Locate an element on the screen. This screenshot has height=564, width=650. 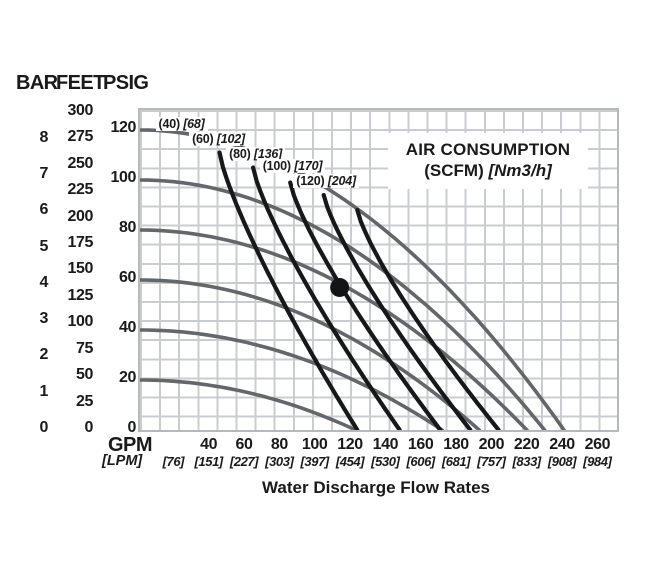
psig-axis-tick: 120 is located at coordinates (123, 127).